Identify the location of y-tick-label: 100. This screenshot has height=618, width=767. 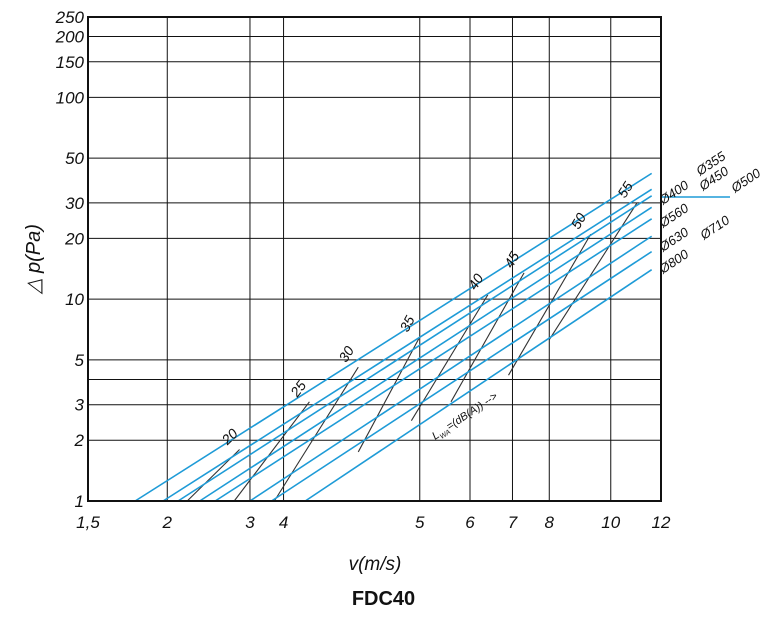
(70, 97).